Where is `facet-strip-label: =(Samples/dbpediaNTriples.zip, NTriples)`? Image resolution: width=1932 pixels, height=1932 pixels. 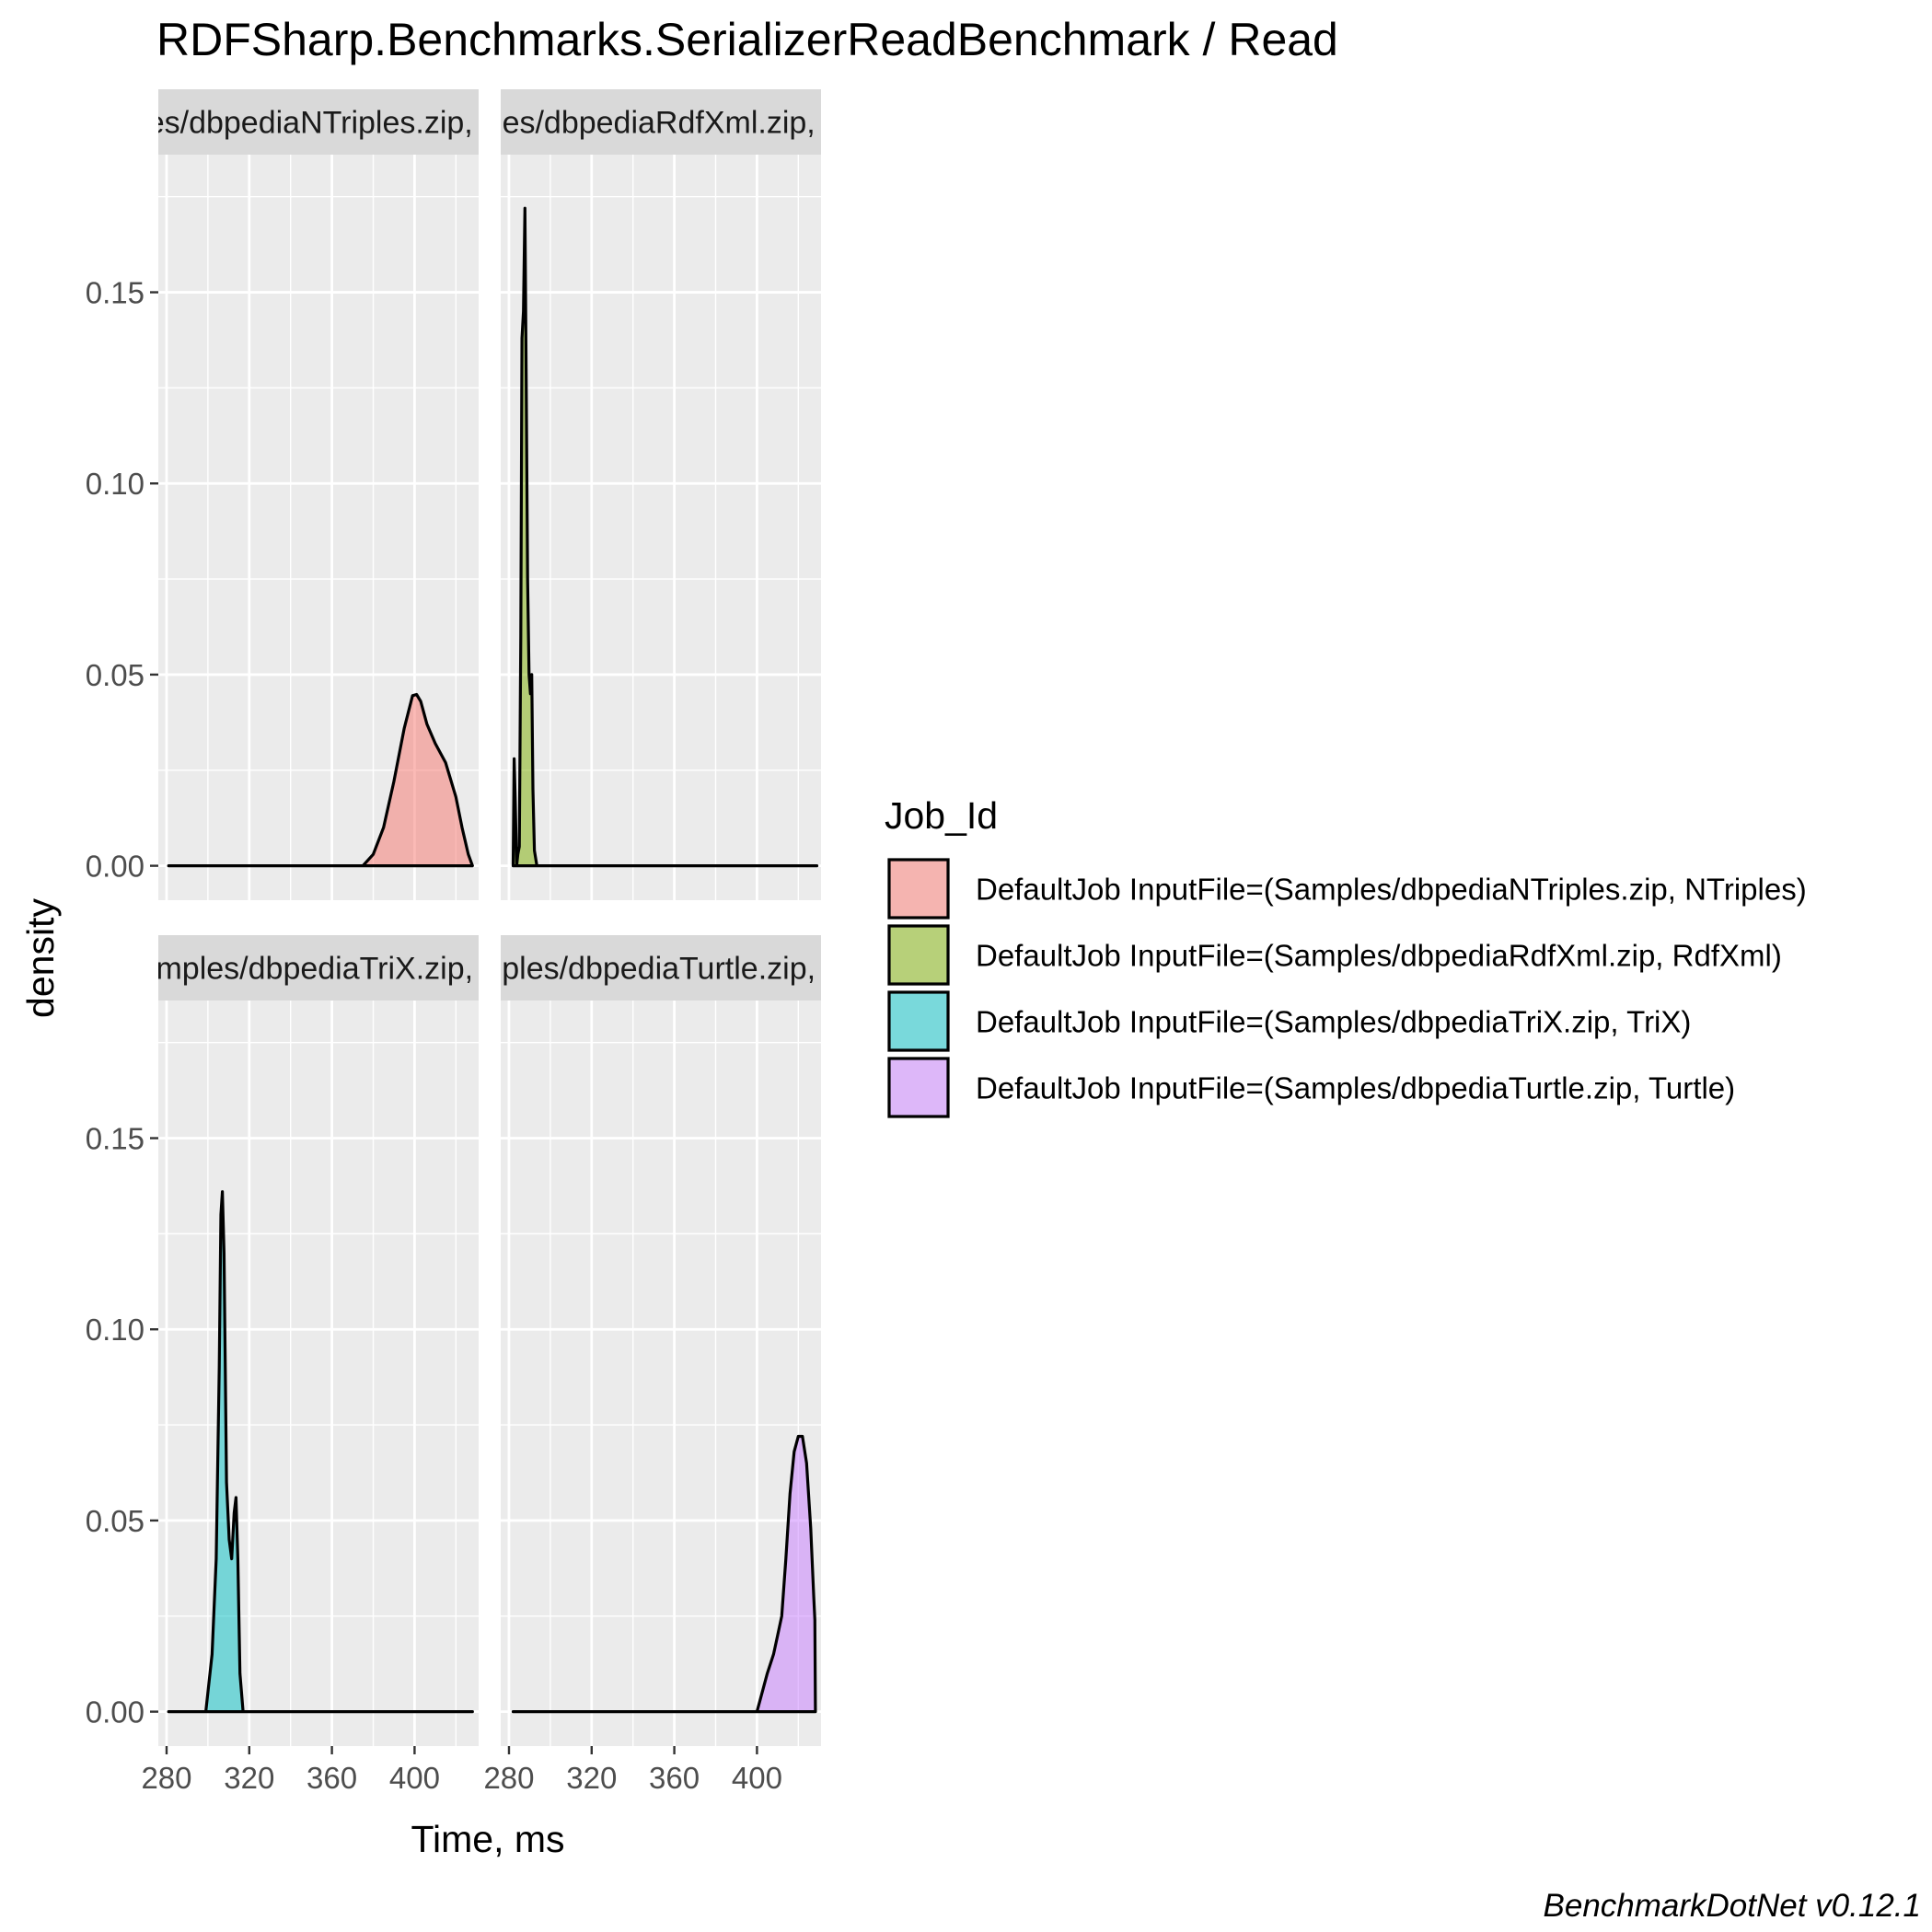
facet-strip-label: =(Samples/dbpediaNTriples.zip, NTriples) is located at coordinates (318, 124).